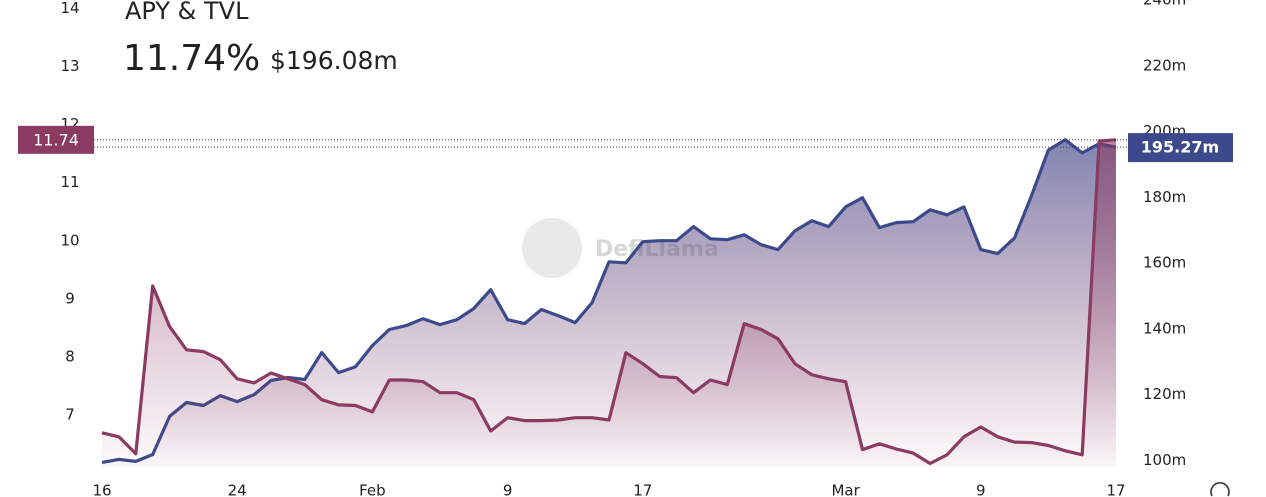 The image size is (1266, 497). What do you see at coordinates (1164, 4) in the screenshot?
I see `y2-tick-label: 240m` at bounding box center [1164, 4].